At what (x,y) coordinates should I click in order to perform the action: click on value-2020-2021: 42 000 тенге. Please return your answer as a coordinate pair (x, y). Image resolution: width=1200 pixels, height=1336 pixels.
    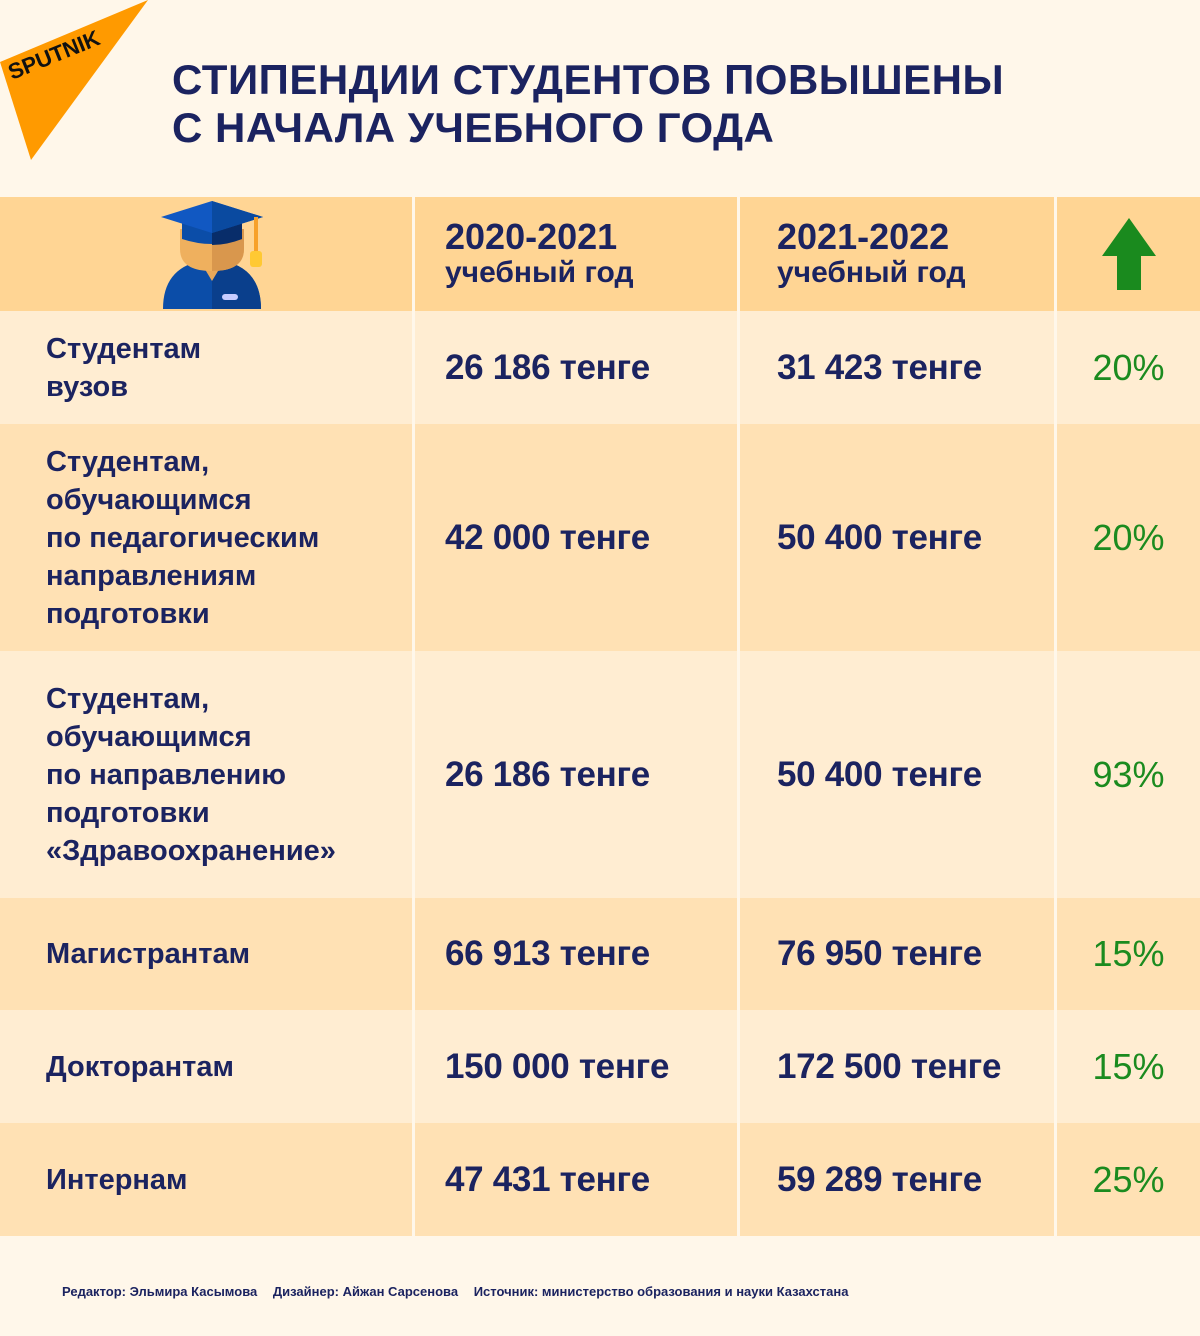
    Looking at the image, I should click on (577, 537).